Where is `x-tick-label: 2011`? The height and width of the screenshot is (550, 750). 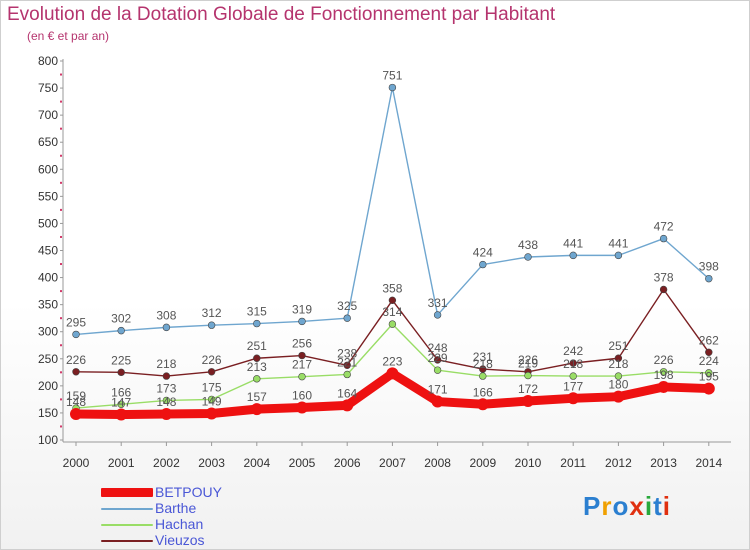
x-tick-label: 2011 is located at coordinates (573, 463).